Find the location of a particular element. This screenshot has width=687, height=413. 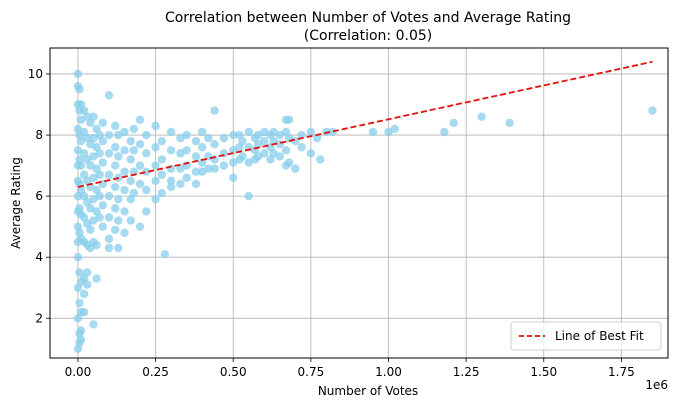

chart-subtitle: (Correlation: 0.05) is located at coordinates (368, 36).